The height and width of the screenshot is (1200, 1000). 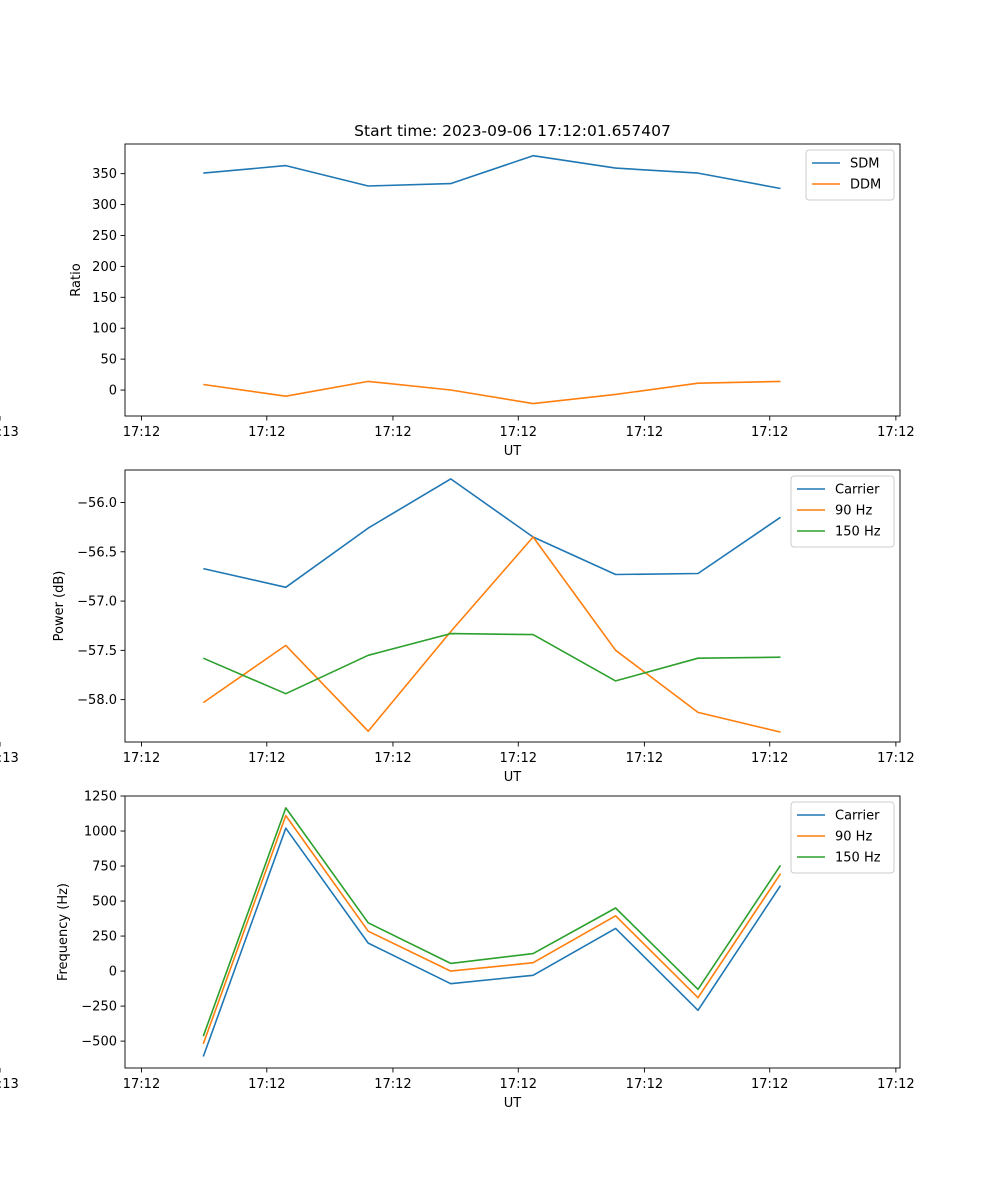 What do you see at coordinates (492, 392) in the screenshot?
I see `series-line-ddm` at bounding box center [492, 392].